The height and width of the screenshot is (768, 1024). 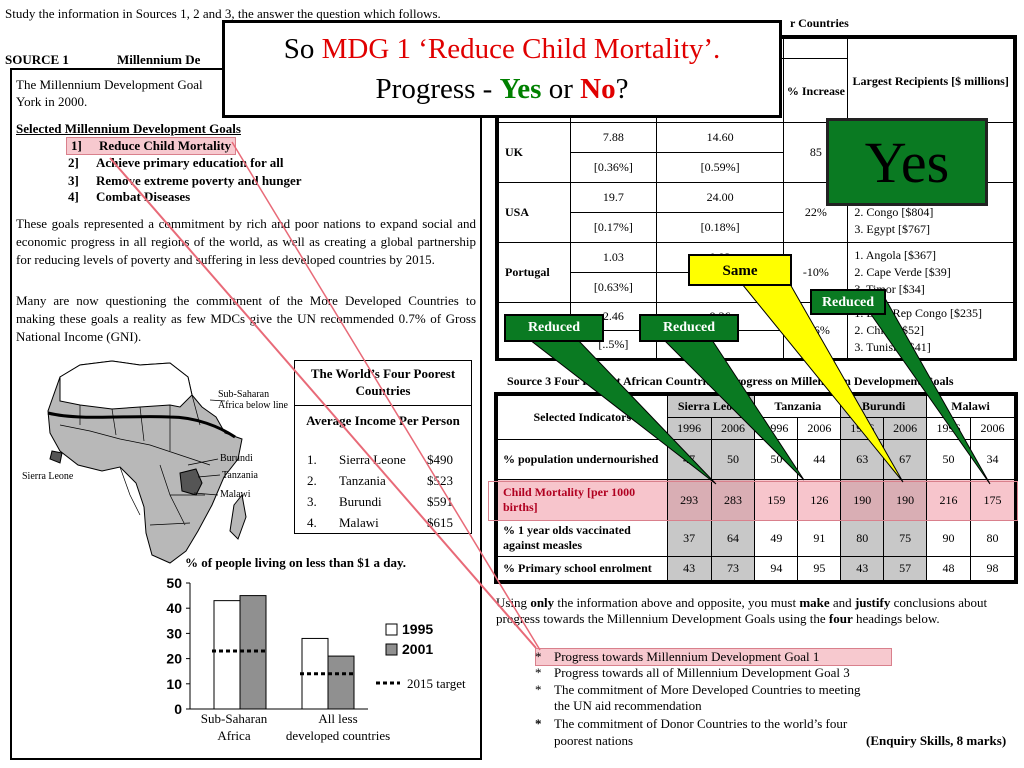 What do you see at coordinates (234, 718) in the screenshot?
I see `x-category-label: Sub-Saharan` at bounding box center [234, 718].